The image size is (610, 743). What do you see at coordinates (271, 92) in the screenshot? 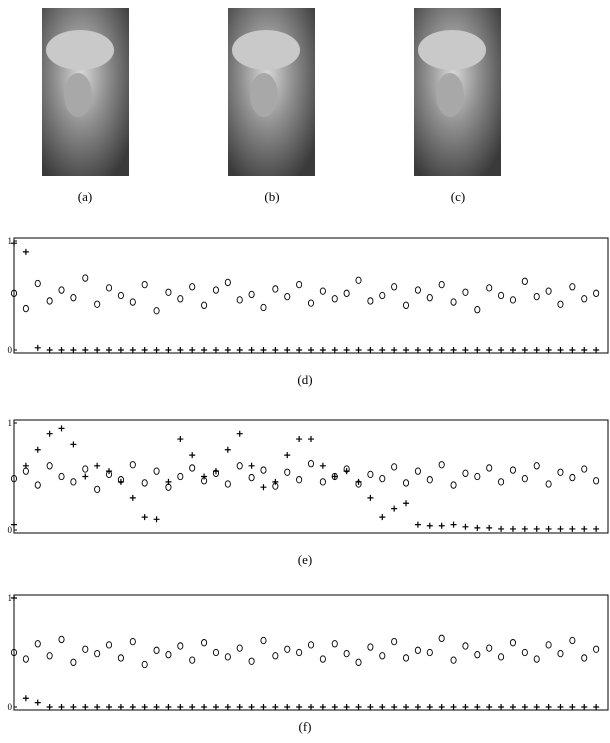
I see `photo-b` at bounding box center [271, 92].